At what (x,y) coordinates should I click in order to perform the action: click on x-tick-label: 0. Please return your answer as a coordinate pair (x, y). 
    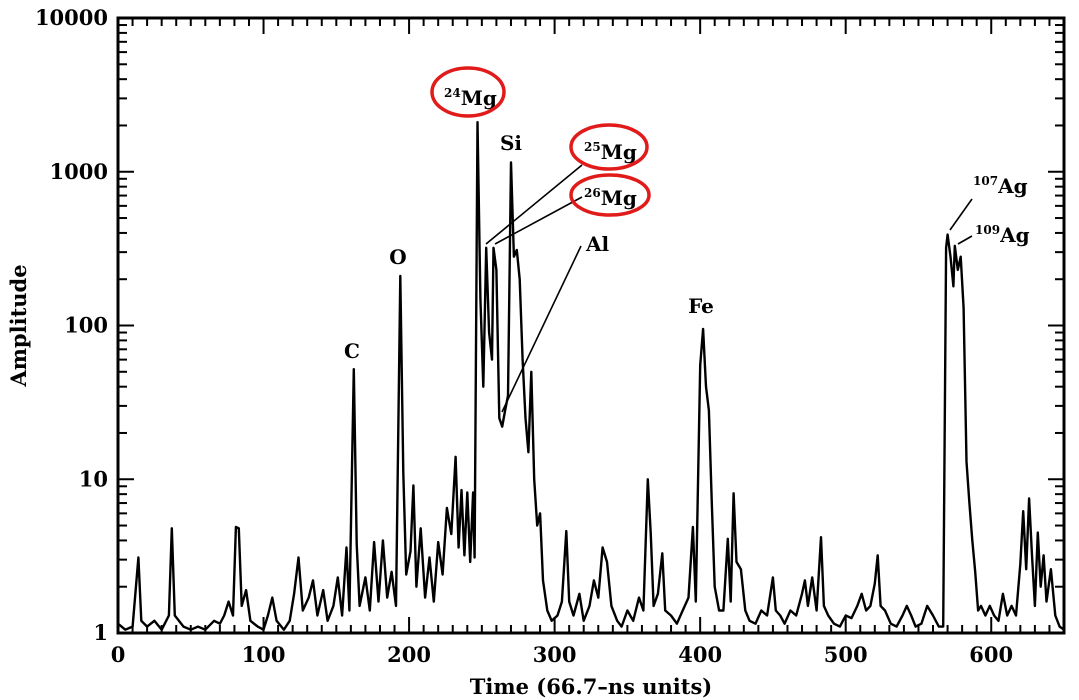
    Looking at the image, I should click on (118, 654).